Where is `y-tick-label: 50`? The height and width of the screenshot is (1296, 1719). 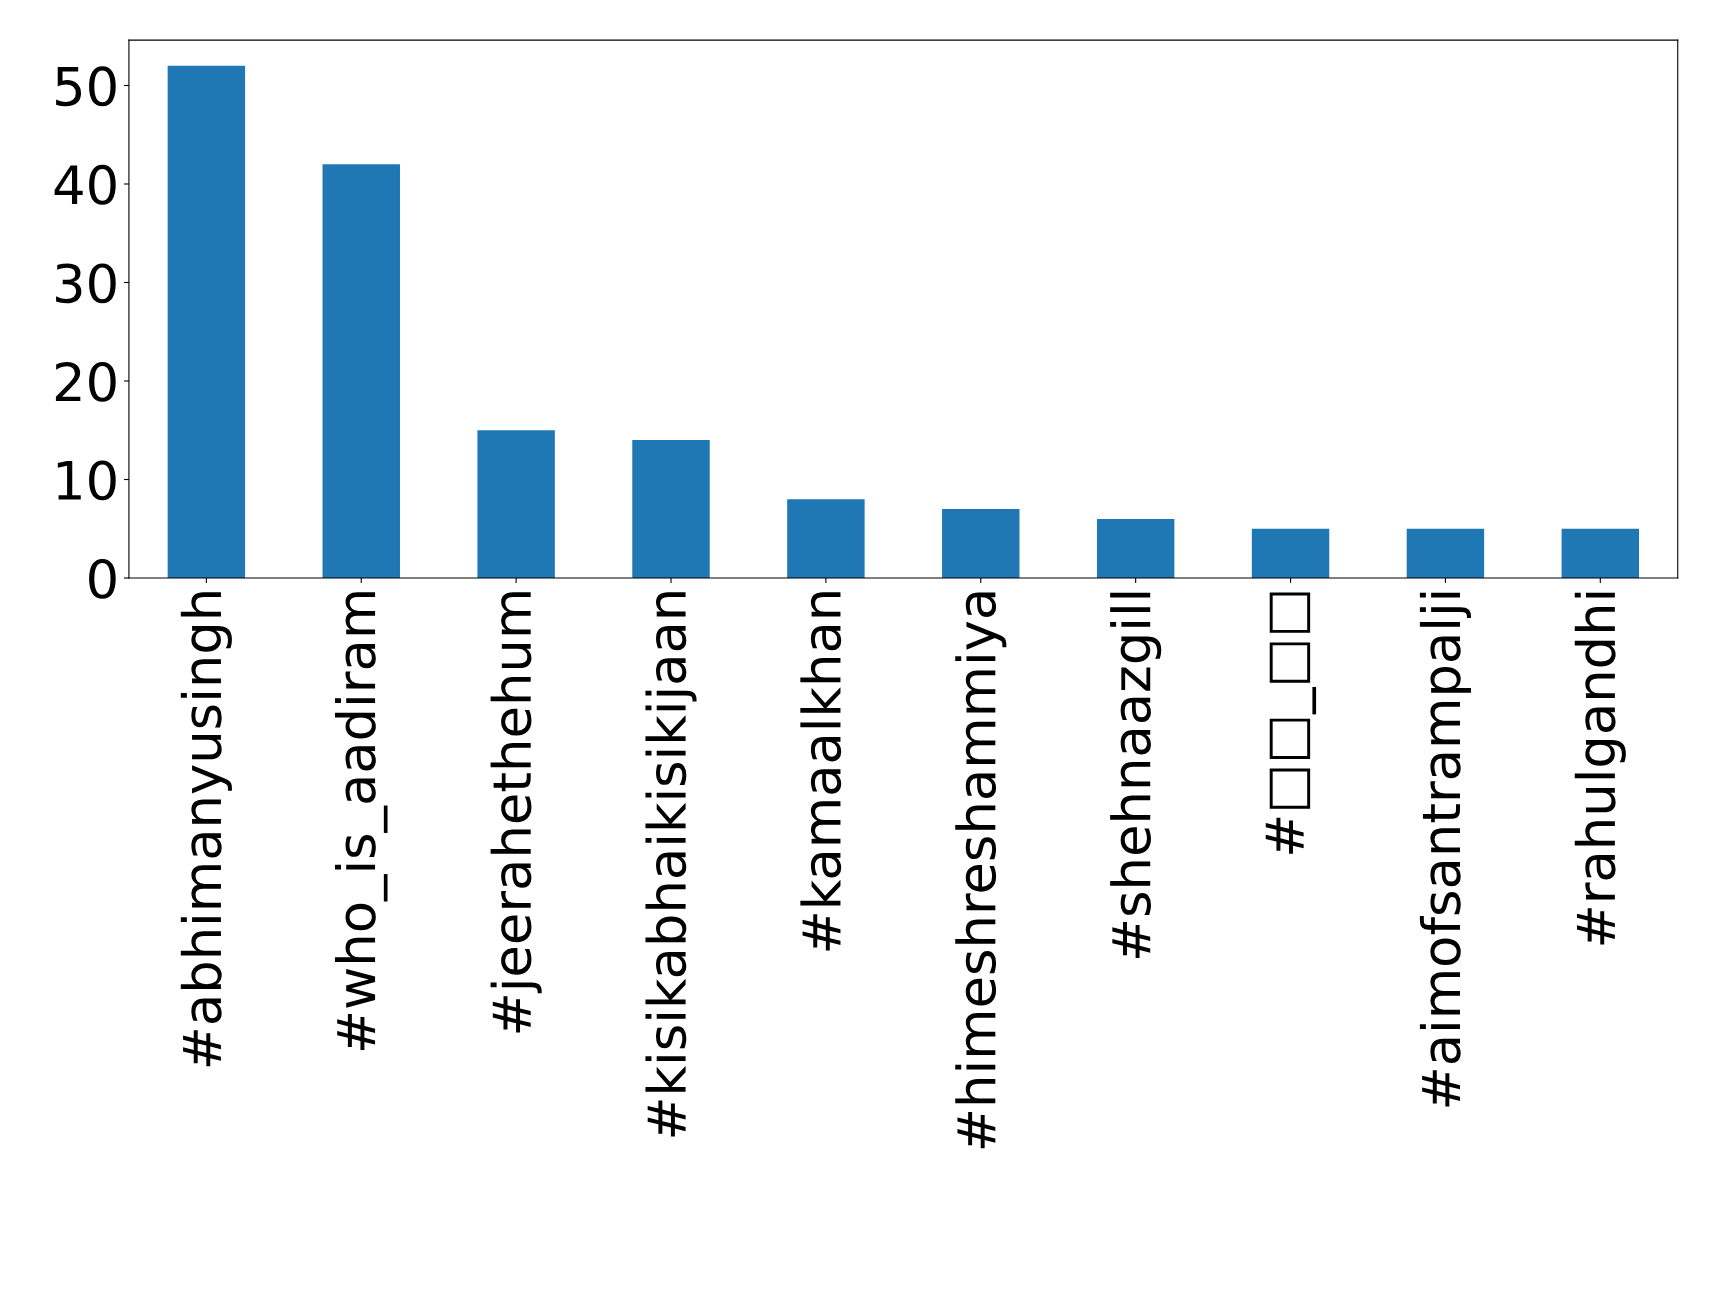 y-tick-label: 50 is located at coordinates (86, 86).